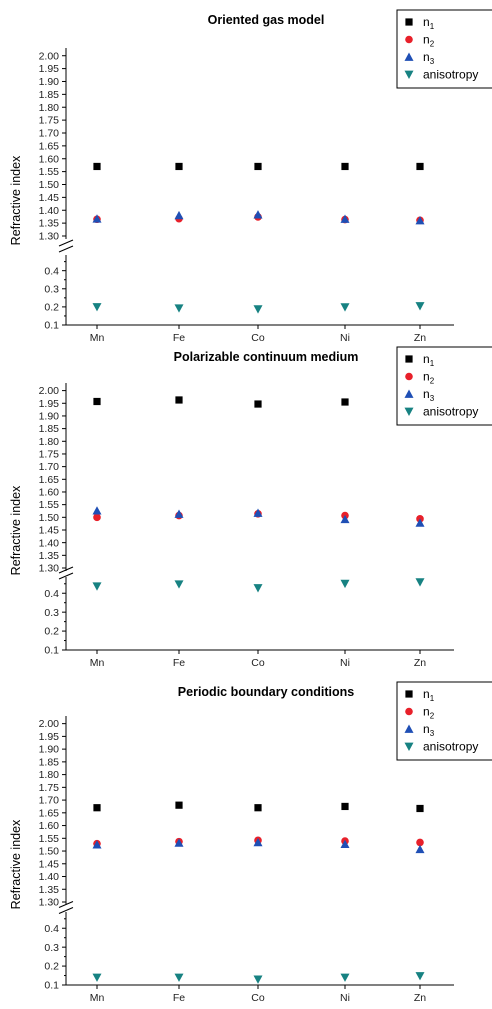 The height and width of the screenshot is (1009, 492). I want to click on chart-title: Oriented gas model, so click(266, 20).